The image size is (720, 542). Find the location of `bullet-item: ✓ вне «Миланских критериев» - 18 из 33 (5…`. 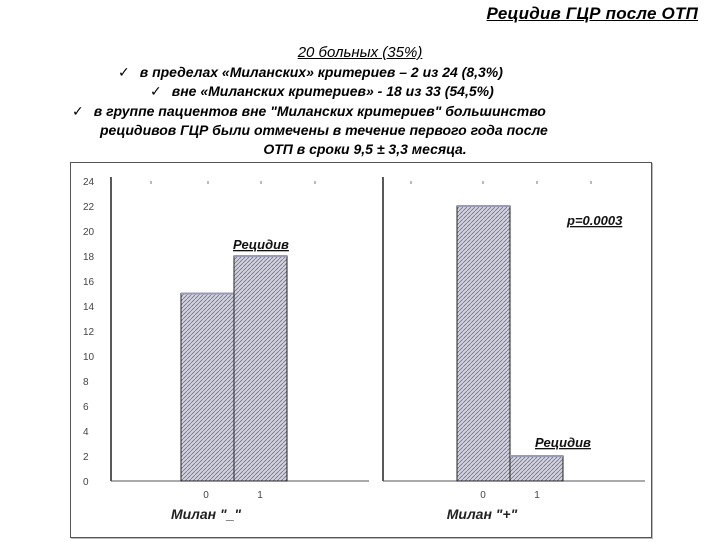

bullet-item: ✓ вне «Миланских критериев» - 18 из 33 (5… is located at coordinates (322, 91).